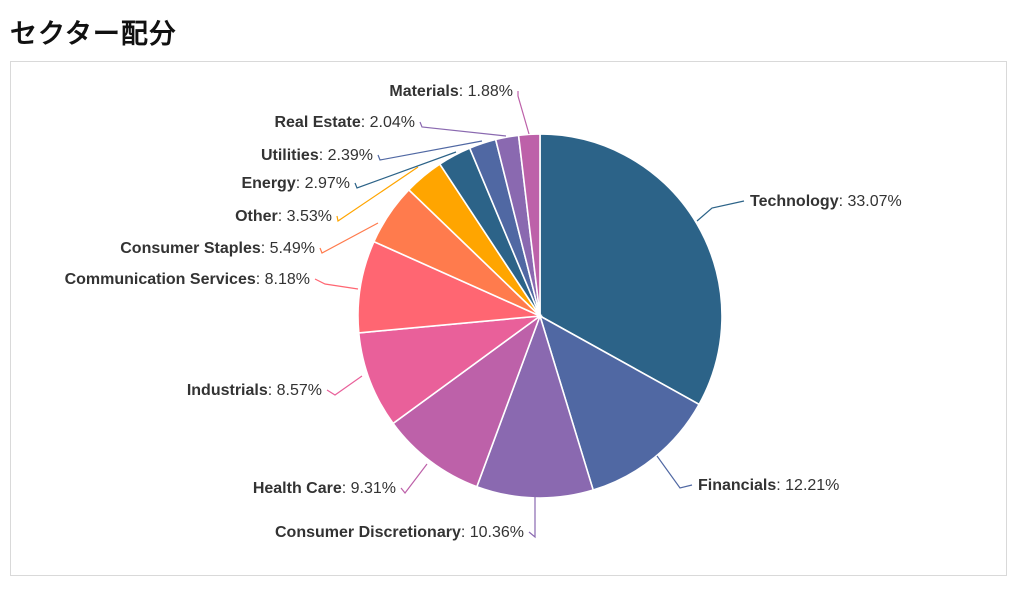  I want to click on data-label-health-care: Health Care: 9.31%, so click(324, 488).